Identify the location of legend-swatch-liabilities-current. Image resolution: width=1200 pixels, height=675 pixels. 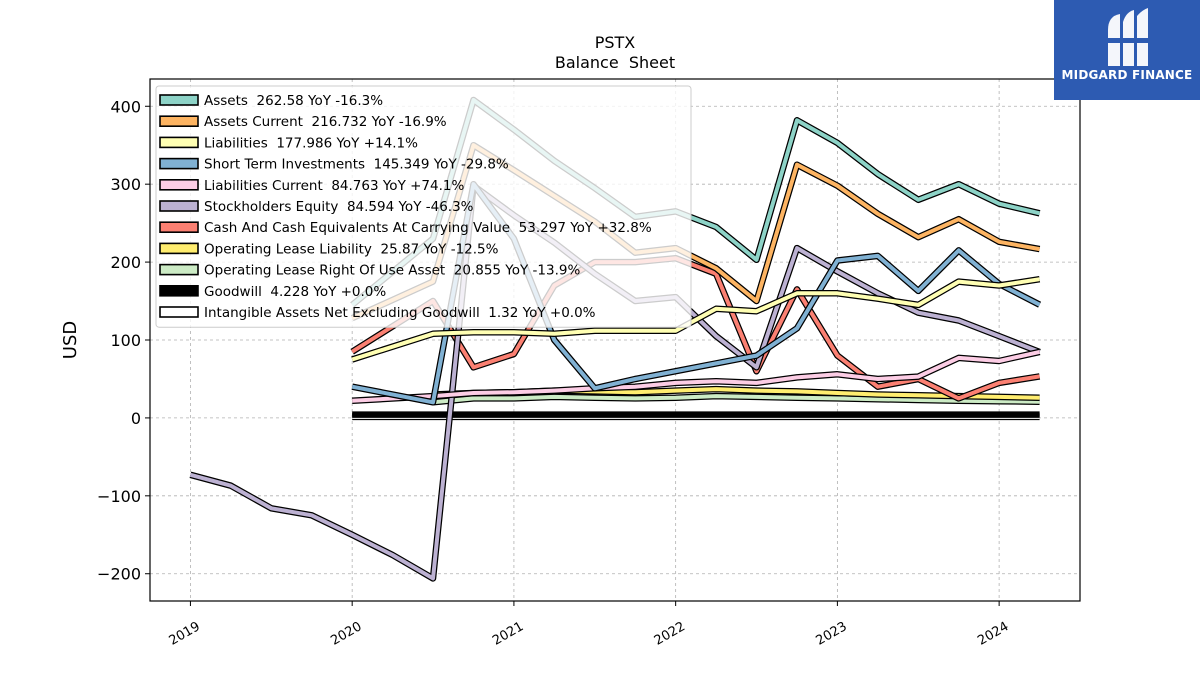
(179, 185).